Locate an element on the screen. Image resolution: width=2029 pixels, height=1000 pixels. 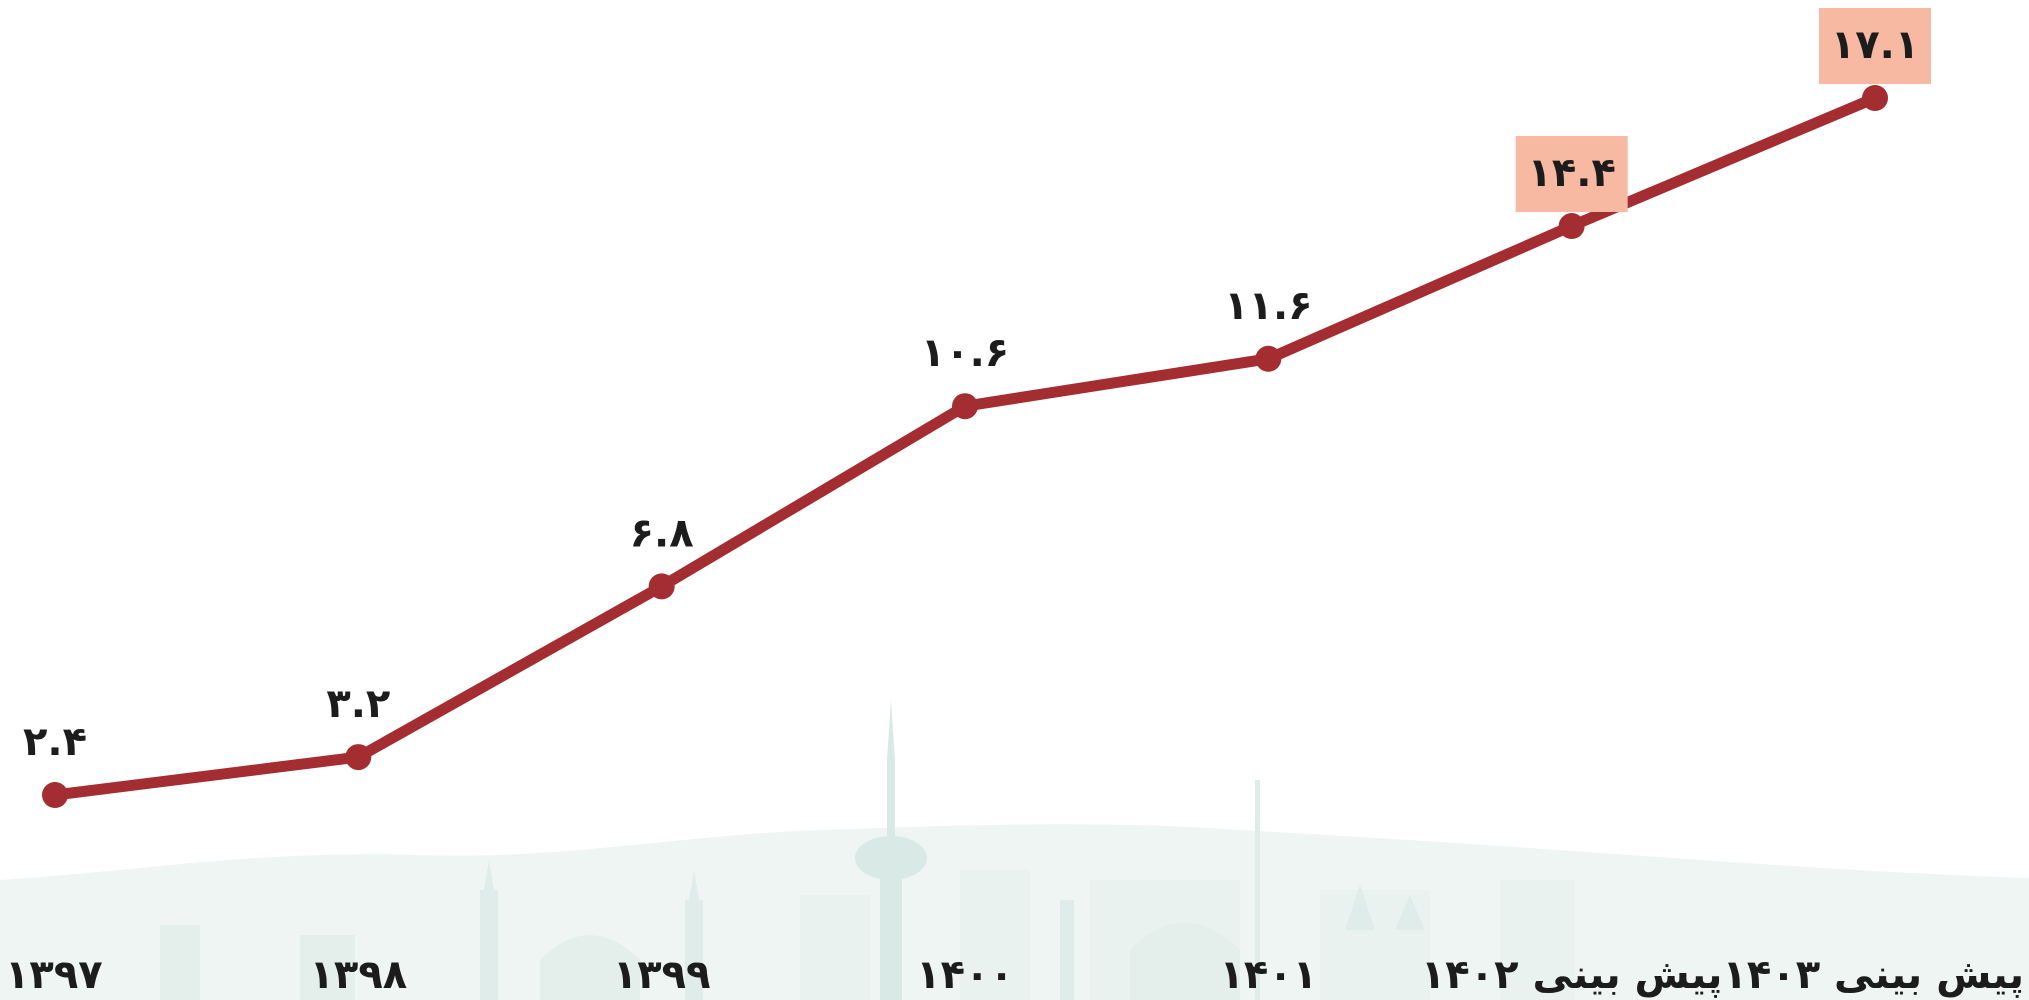
data-label: ۱۰.۶ is located at coordinates (965, 353).